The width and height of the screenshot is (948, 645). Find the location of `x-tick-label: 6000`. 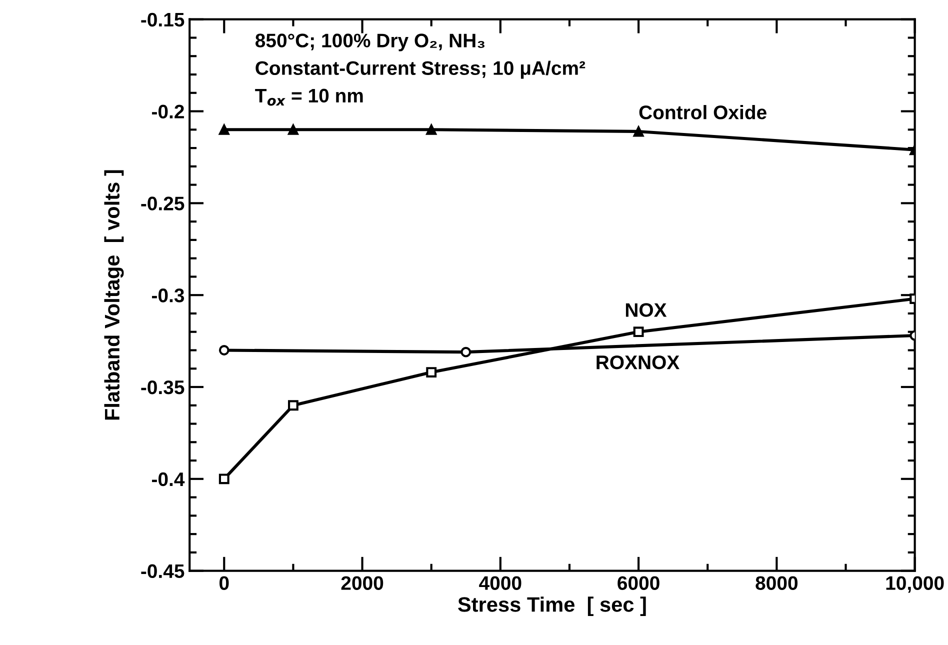

x-tick-label: 6000 is located at coordinates (639, 583).